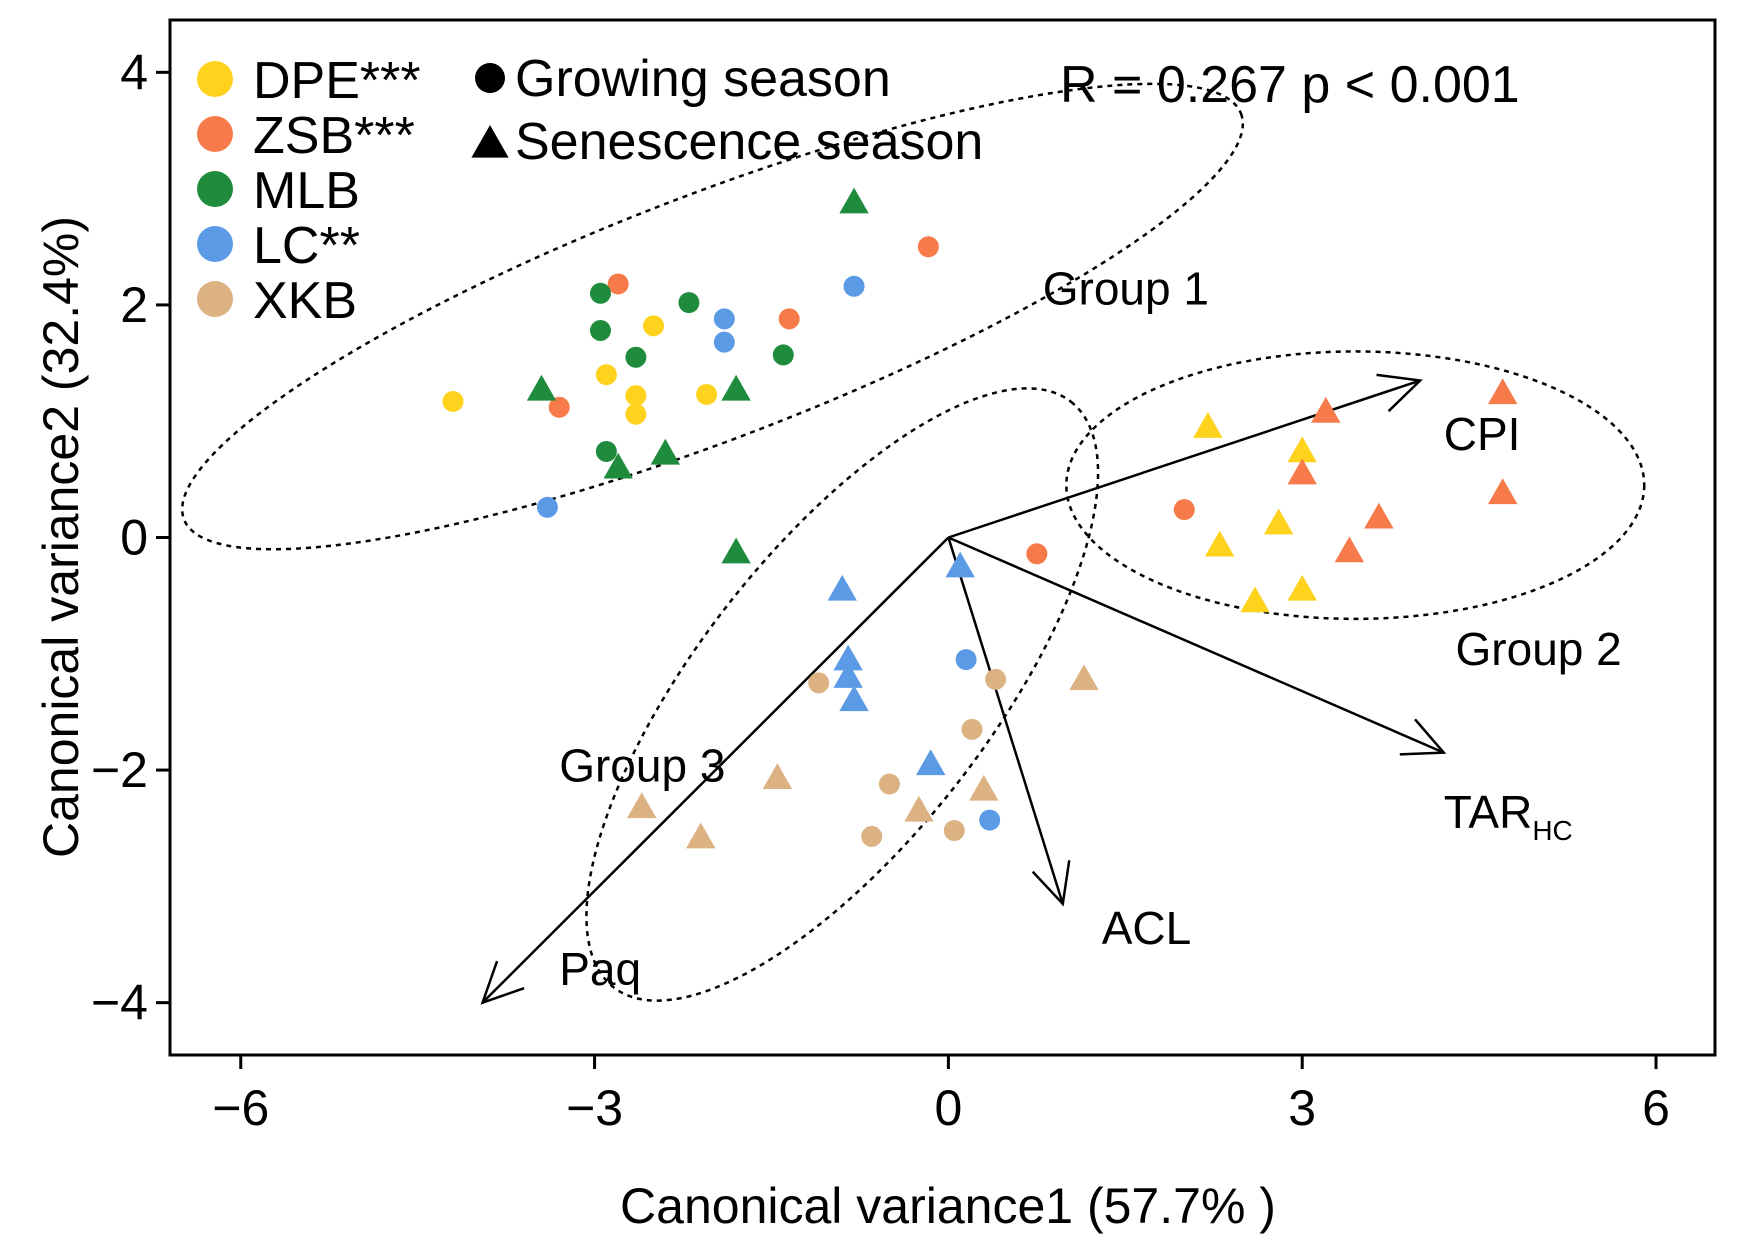 The width and height of the screenshot is (1739, 1245). I want to click on stat-text: R = 0.267 p < 0.001, so click(1290, 85).